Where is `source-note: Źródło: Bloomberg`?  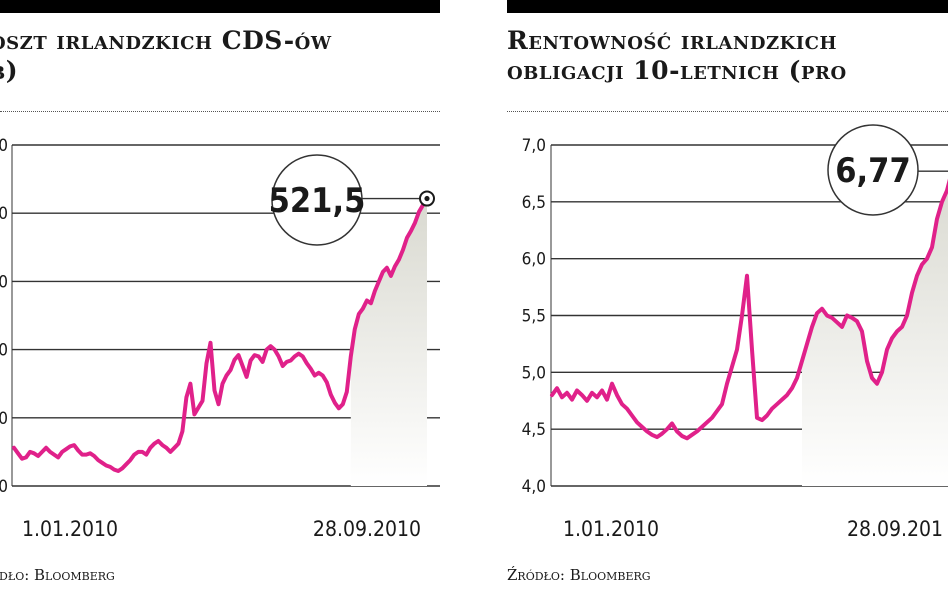 source-note: Źródło: Bloomberg is located at coordinates (579, 575).